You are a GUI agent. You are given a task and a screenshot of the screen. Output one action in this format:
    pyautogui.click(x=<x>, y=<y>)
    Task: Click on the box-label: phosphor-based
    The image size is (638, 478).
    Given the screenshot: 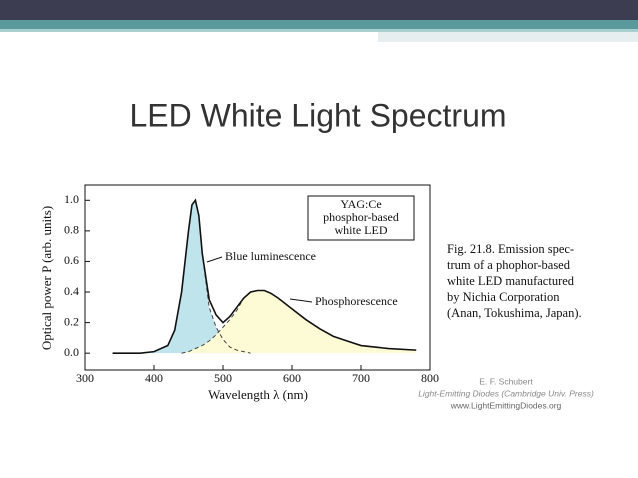 What is the action you would take?
    pyautogui.click(x=361, y=217)
    